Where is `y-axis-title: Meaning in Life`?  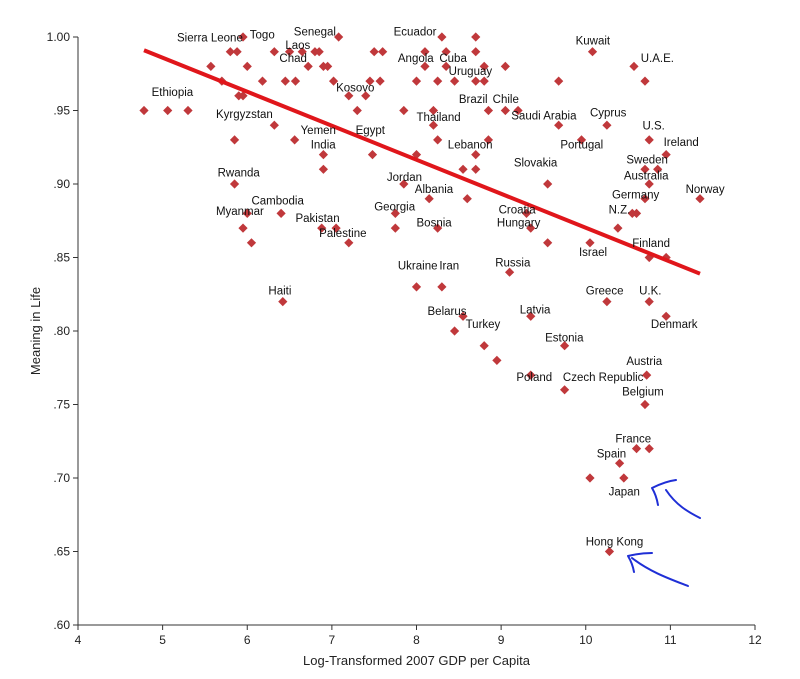 y-axis-title: Meaning in Life is located at coordinates (35, 331).